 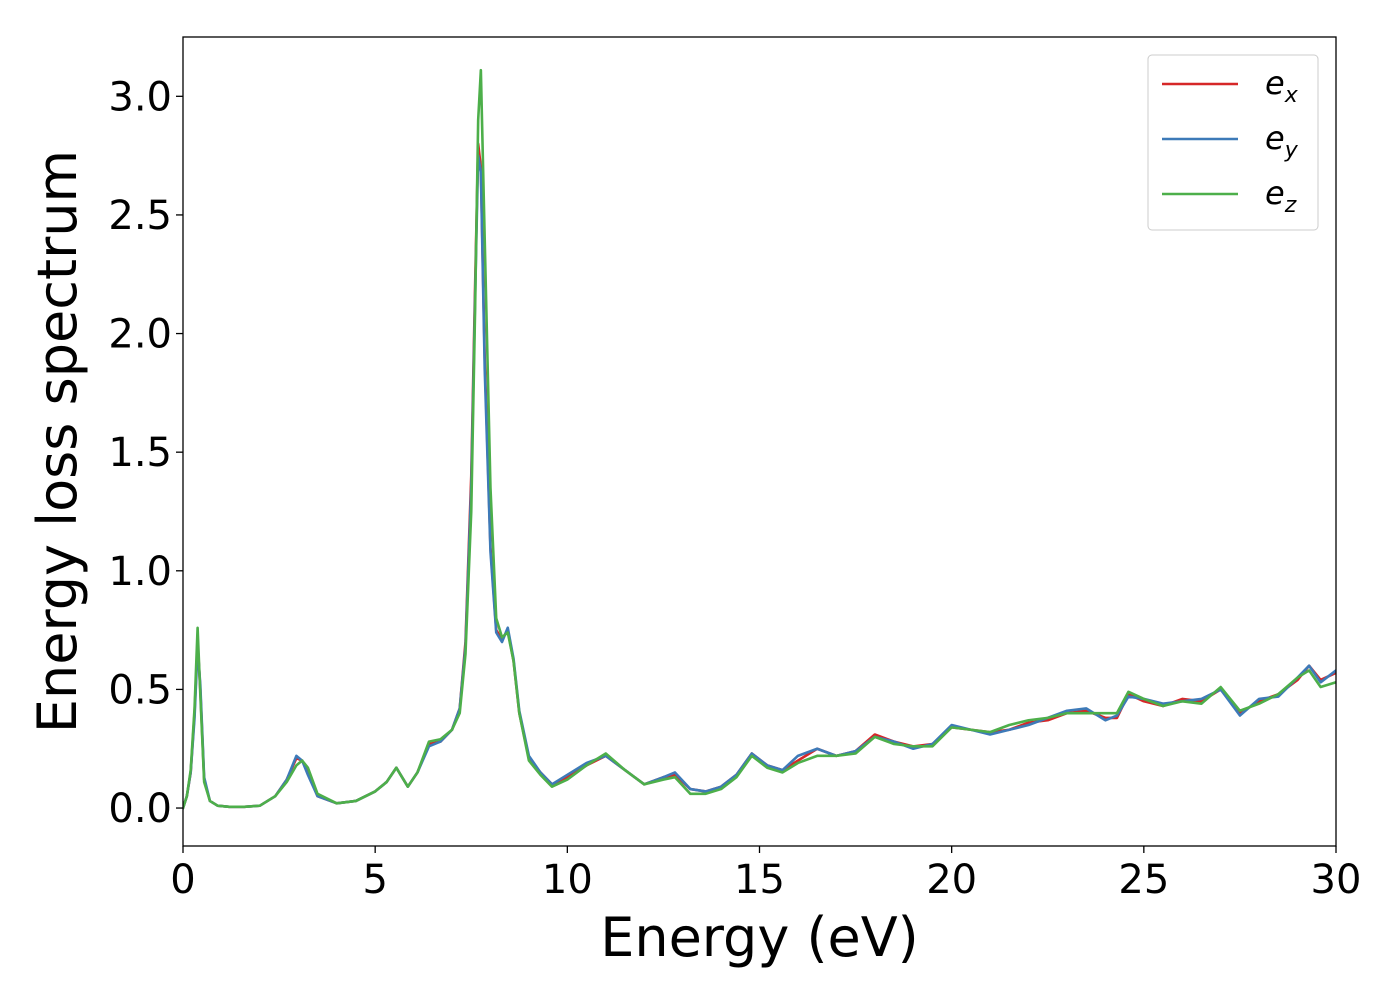 I want to click on y-tick-label: 0.0, so click(x=140, y=809).